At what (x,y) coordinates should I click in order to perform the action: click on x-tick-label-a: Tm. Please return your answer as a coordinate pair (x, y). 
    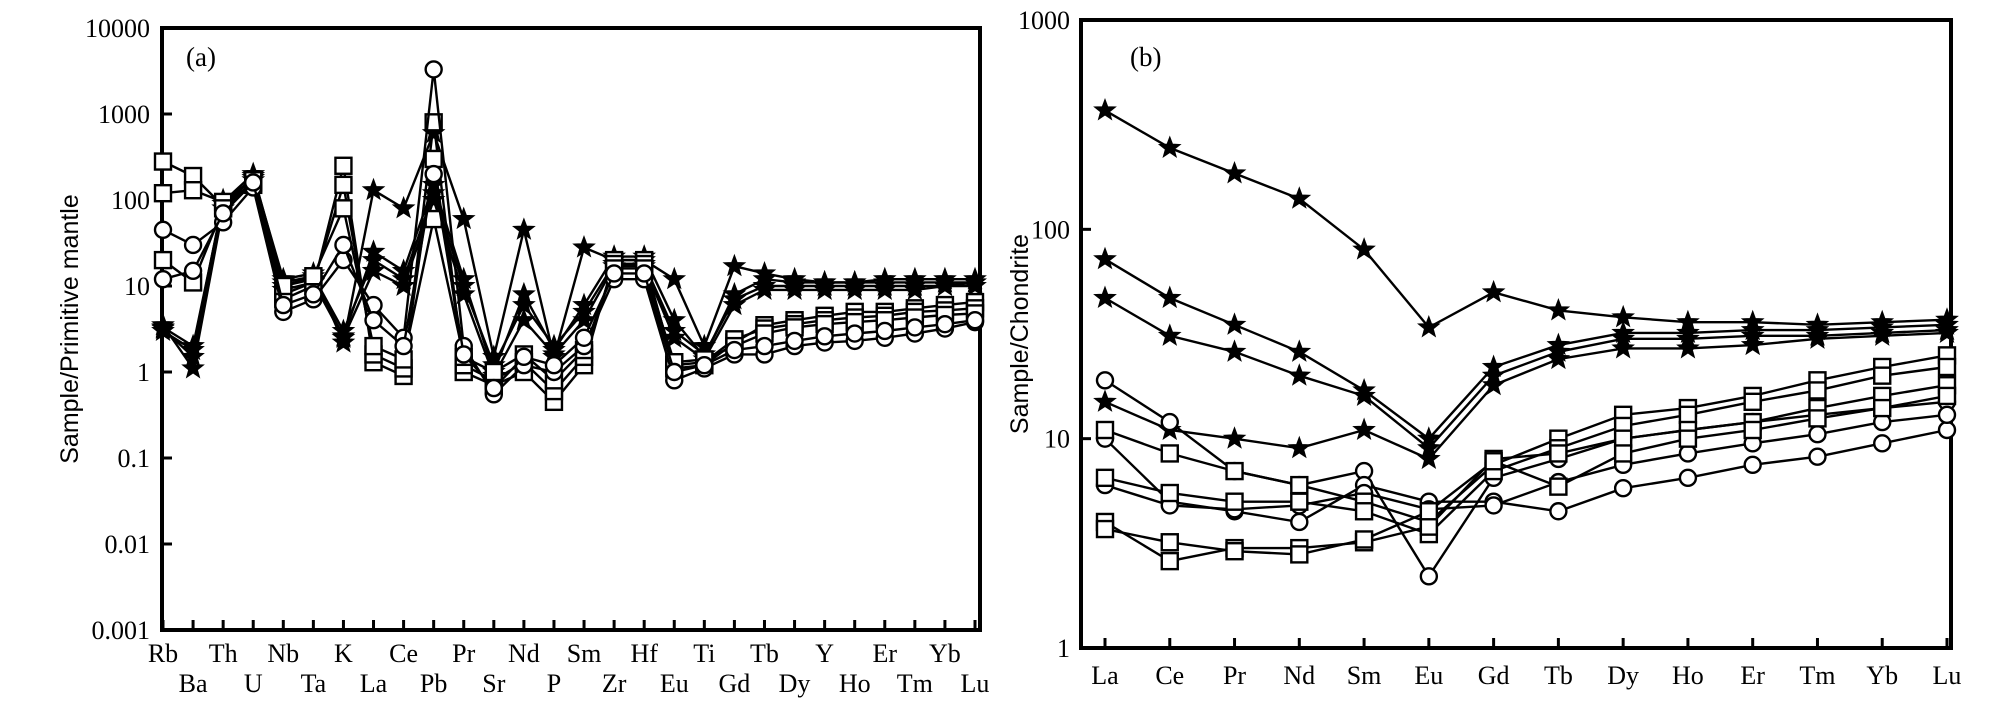
    Looking at the image, I should click on (915, 683).